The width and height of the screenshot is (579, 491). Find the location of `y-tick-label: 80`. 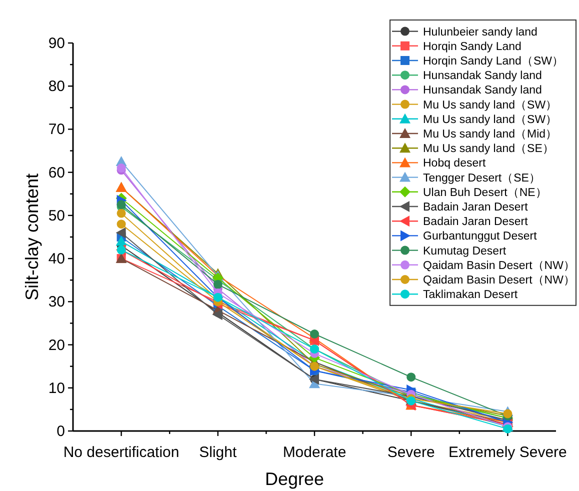

y-tick-label: 80 is located at coordinates (56, 87).